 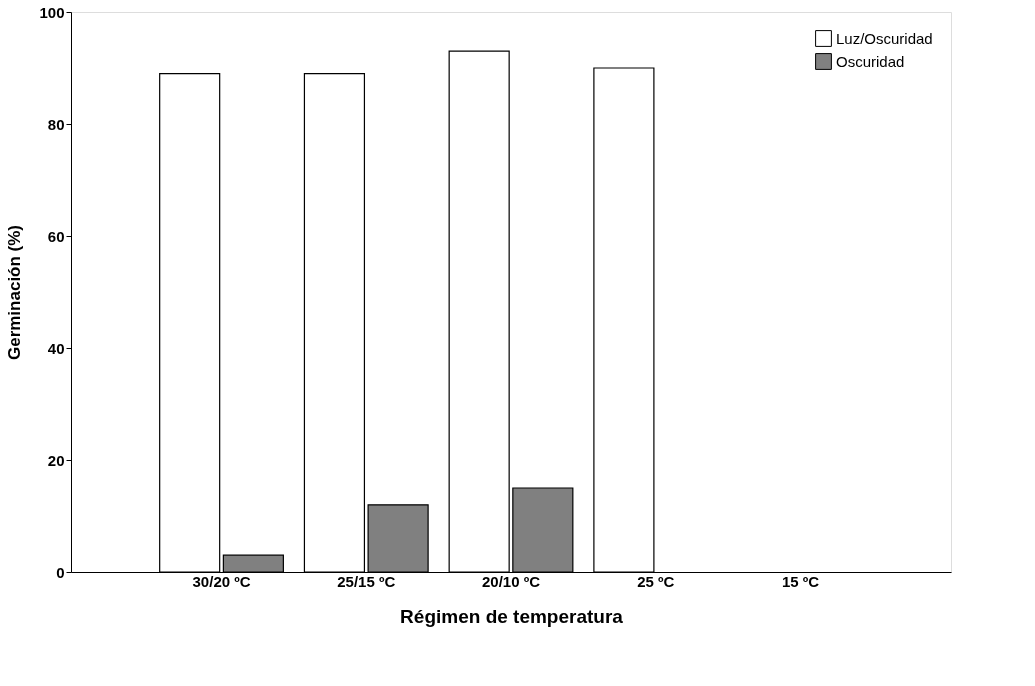 What do you see at coordinates (56, 236) in the screenshot?
I see `y-tick-label: 60` at bounding box center [56, 236].